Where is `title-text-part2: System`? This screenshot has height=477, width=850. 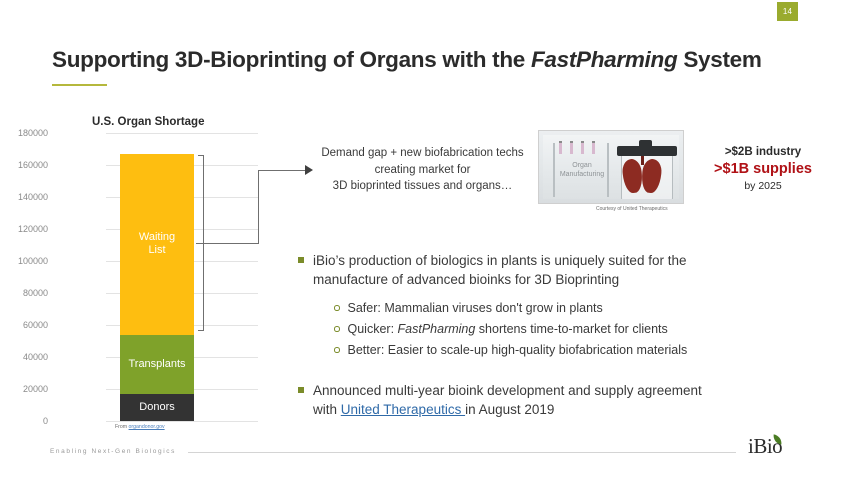 title-text-part2: System is located at coordinates (719, 59).